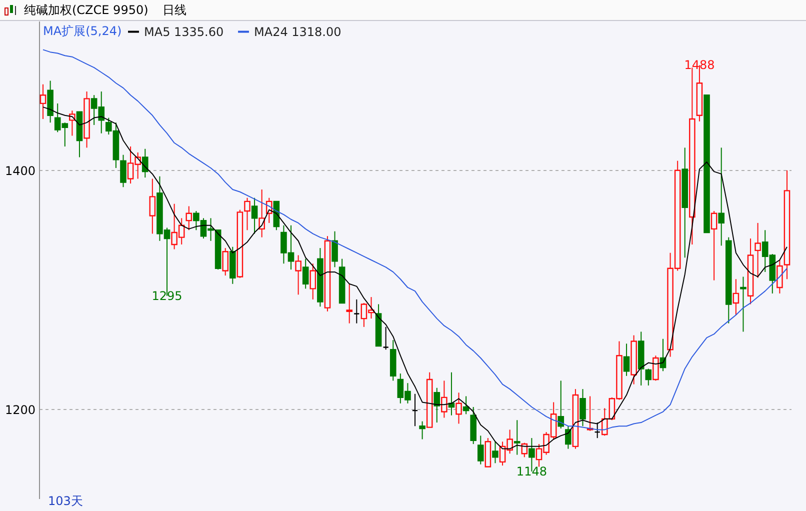 The width and height of the screenshot is (806, 511). Describe the element at coordinates (298, 31) in the screenshot. I see `legend-label: MA24 1318.00` at that location.